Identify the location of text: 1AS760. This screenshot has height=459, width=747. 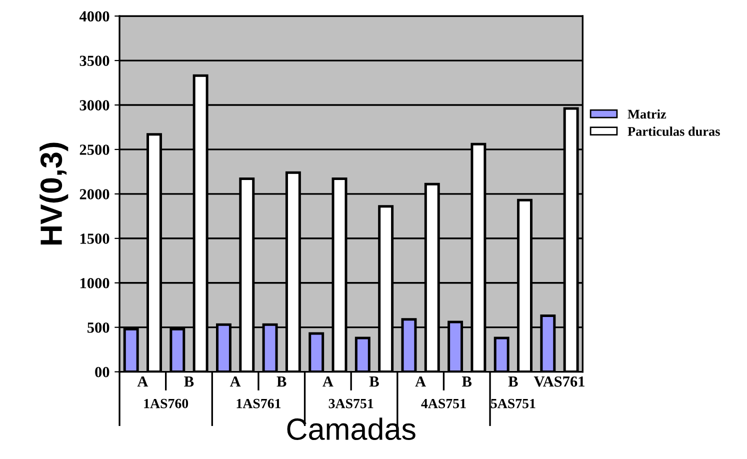
(166, 403).